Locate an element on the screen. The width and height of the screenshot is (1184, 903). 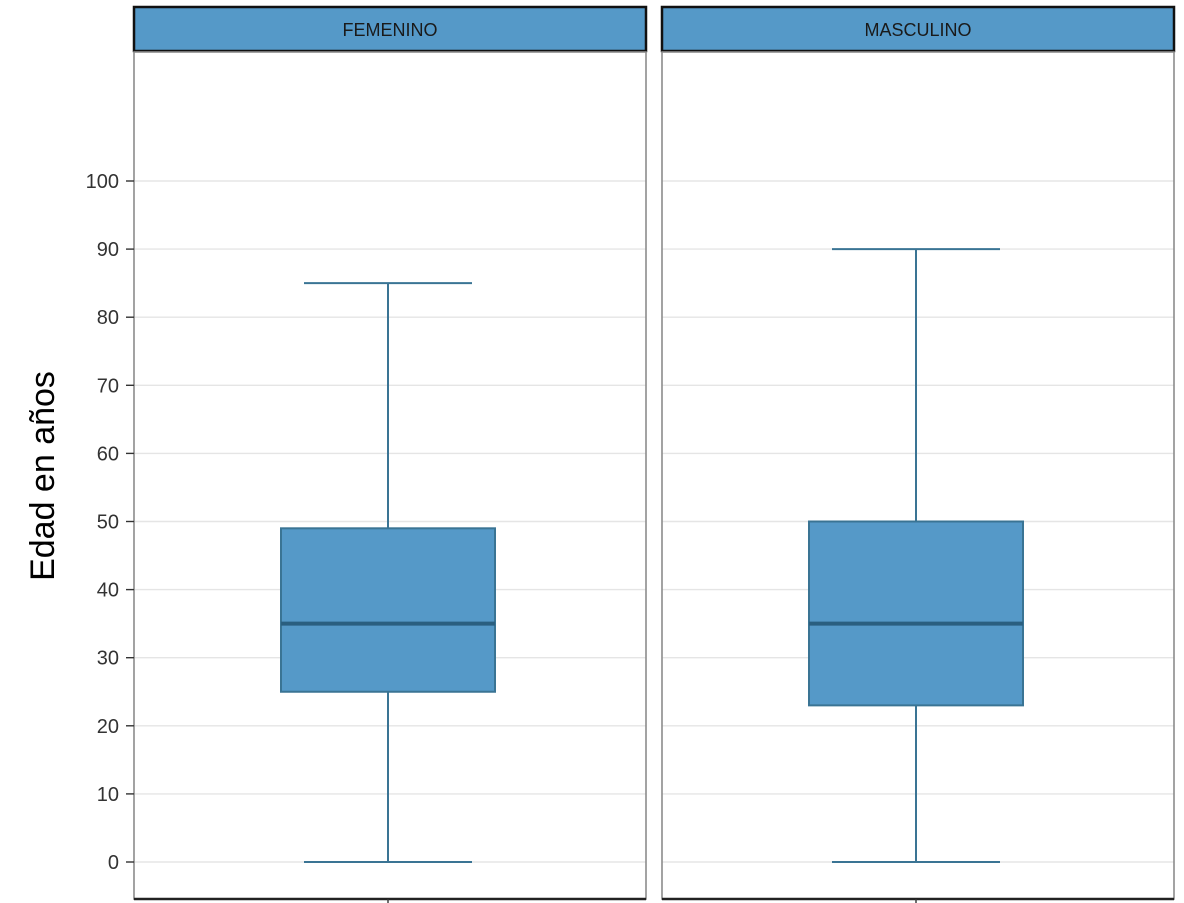
y-axis-title: Edad en años is located at coordinates (43, 476).